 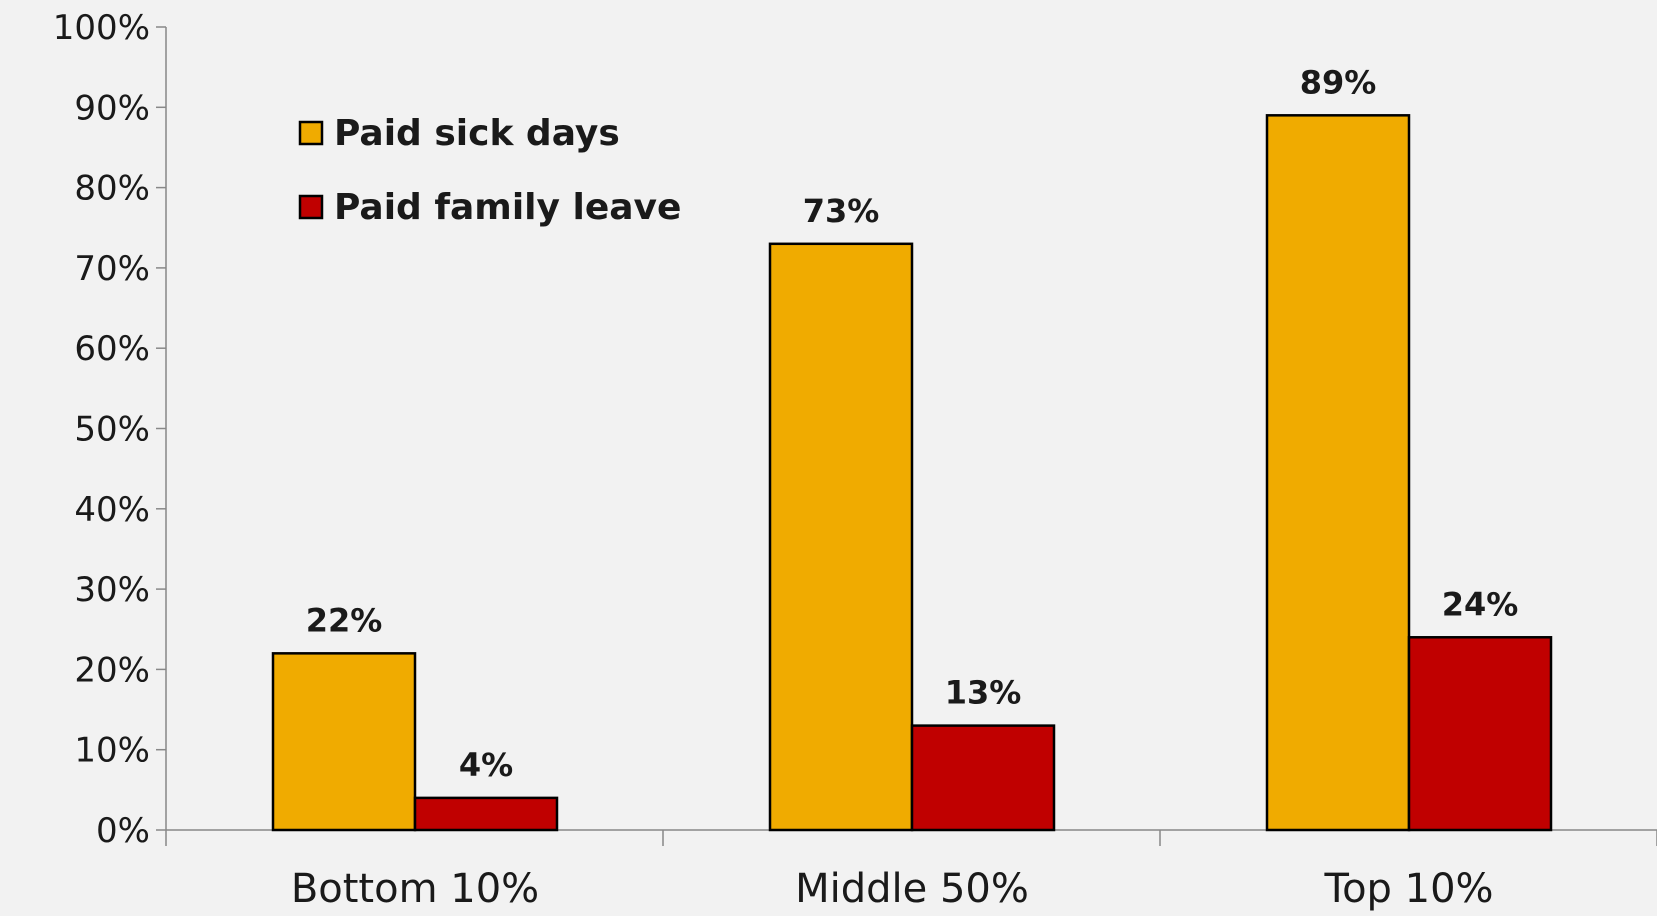 I want to click on y-tick-label: 40%, so click(x=112, y=510).